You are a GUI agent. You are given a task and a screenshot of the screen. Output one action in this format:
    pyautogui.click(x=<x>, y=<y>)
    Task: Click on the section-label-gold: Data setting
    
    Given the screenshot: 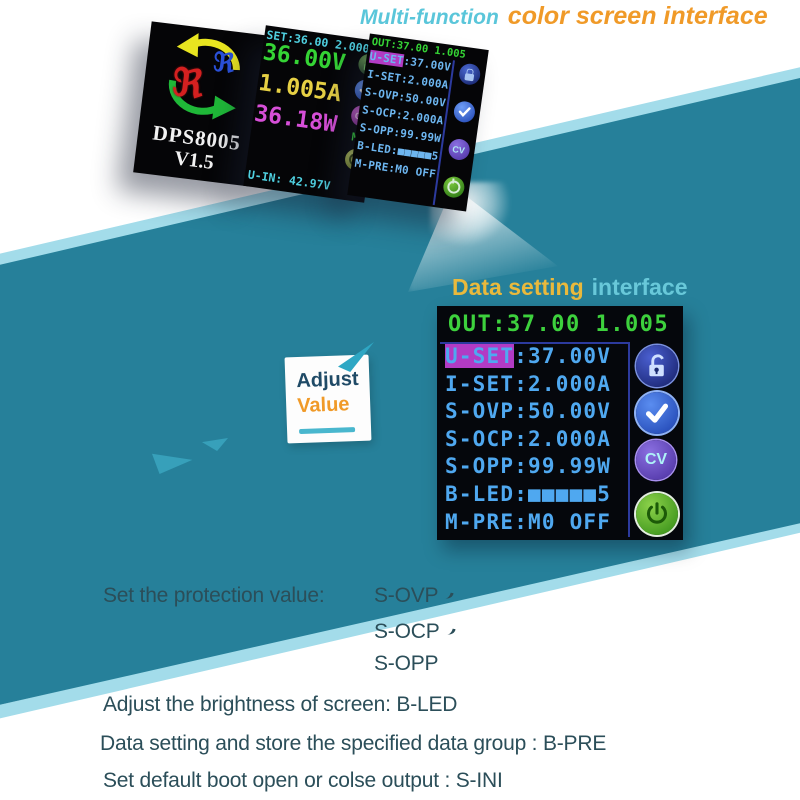 What is the action you would take?
    pyautogui.click(x=518, y=287)
    